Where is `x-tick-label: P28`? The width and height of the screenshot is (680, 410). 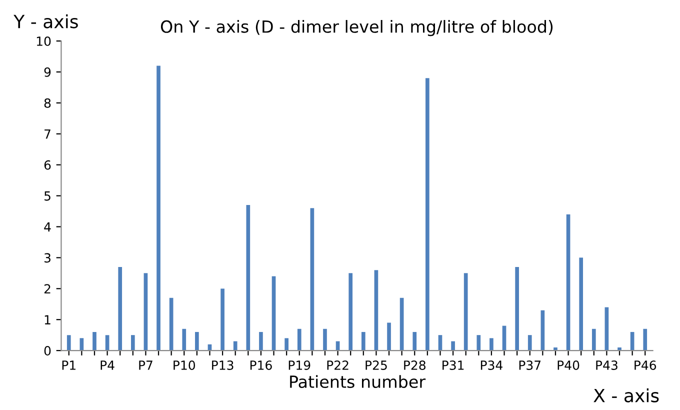 x-tick-label: P28 is located at coordinates (415, 365).